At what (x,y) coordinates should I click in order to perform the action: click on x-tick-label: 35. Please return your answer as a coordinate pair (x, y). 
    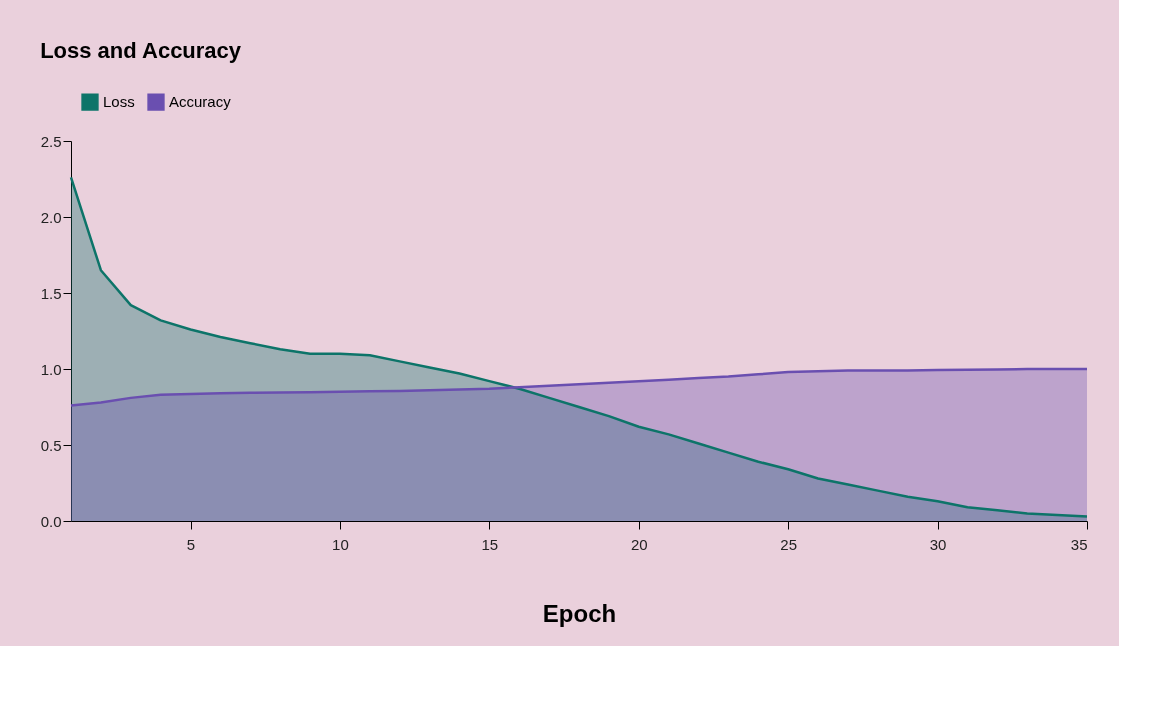
    Looking at the image, I should click on (1079, 544).